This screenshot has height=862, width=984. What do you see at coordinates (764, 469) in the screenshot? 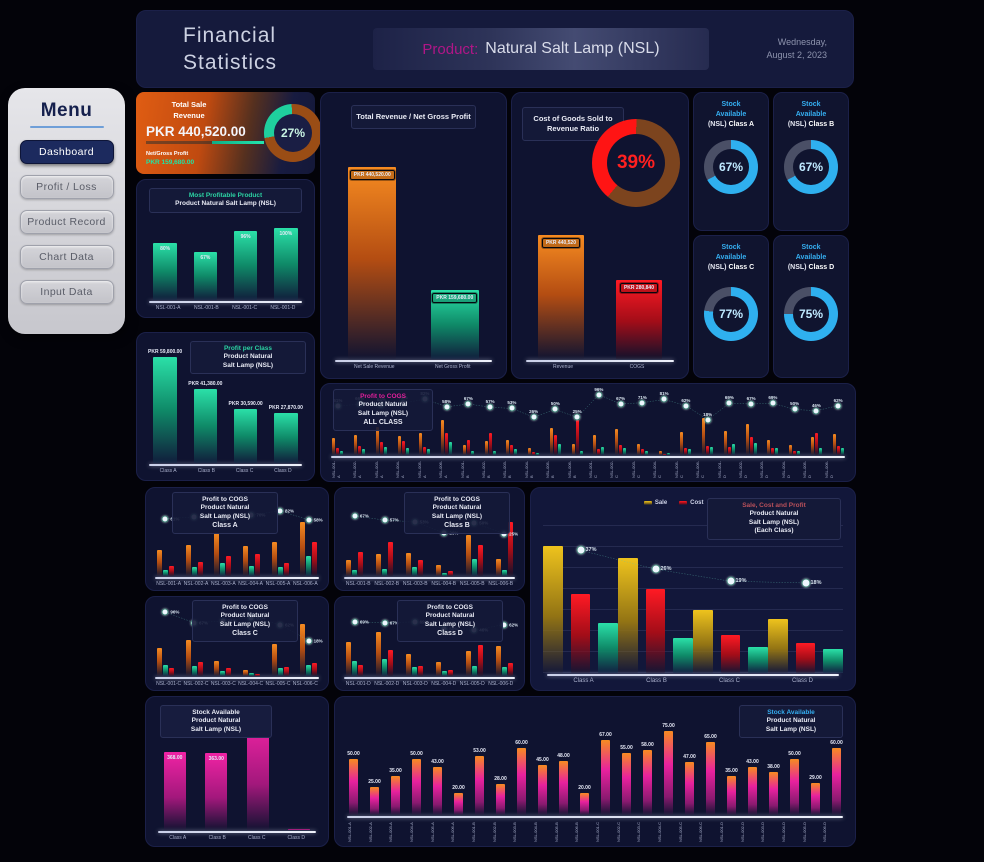
I see `category-label: NSL-003-D` at bounding box center [764, 469].